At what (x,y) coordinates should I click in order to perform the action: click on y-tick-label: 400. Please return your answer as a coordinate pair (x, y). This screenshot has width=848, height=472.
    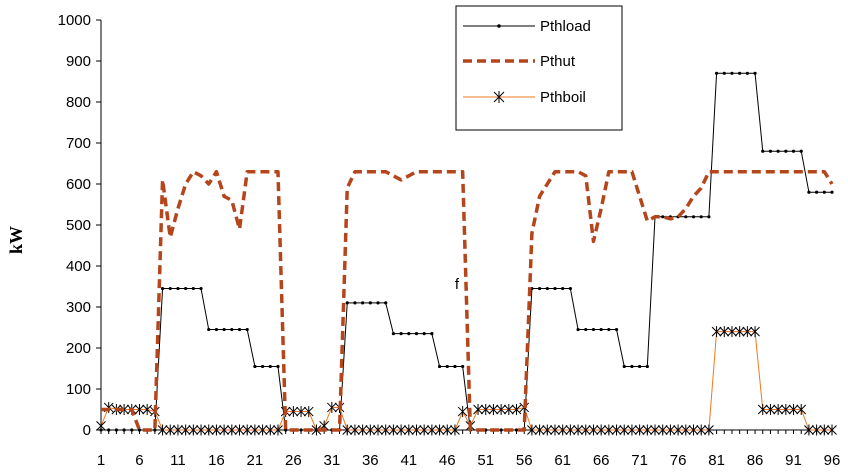
    Looking at the image, I should click on (78, 266).